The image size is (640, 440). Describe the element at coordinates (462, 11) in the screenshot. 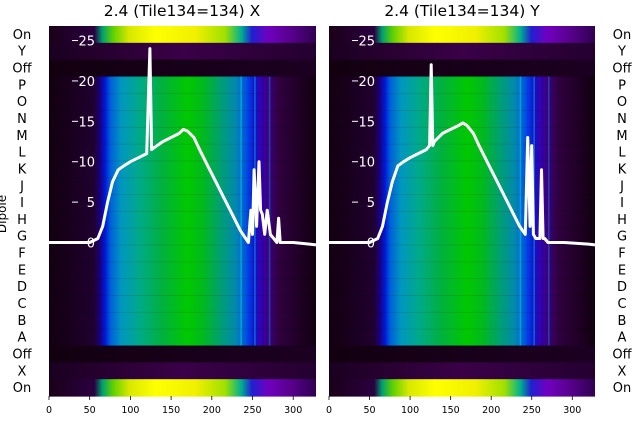

I see `chart-title: 2.4 (Tile134=134) Y` at that location.